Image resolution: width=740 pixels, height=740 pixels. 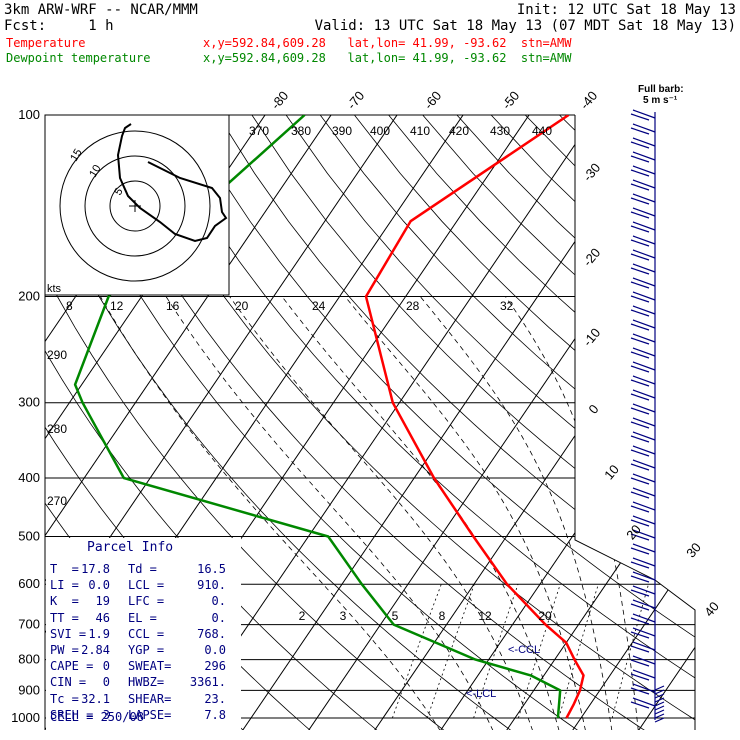 What do you see at coordinates (215, 666) in the screenshot?
I see `parcel-row-6-col-3: 296` at bounding box center [215, 666].